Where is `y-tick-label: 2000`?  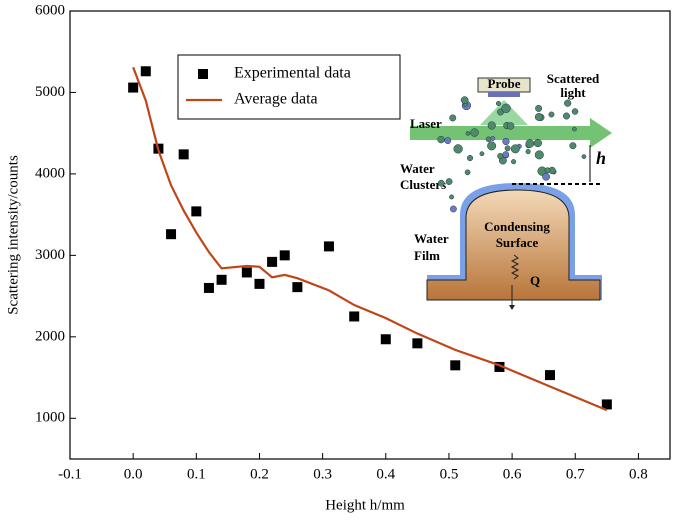
y-tick-label: 2000 is located at coordinates (50, 336).